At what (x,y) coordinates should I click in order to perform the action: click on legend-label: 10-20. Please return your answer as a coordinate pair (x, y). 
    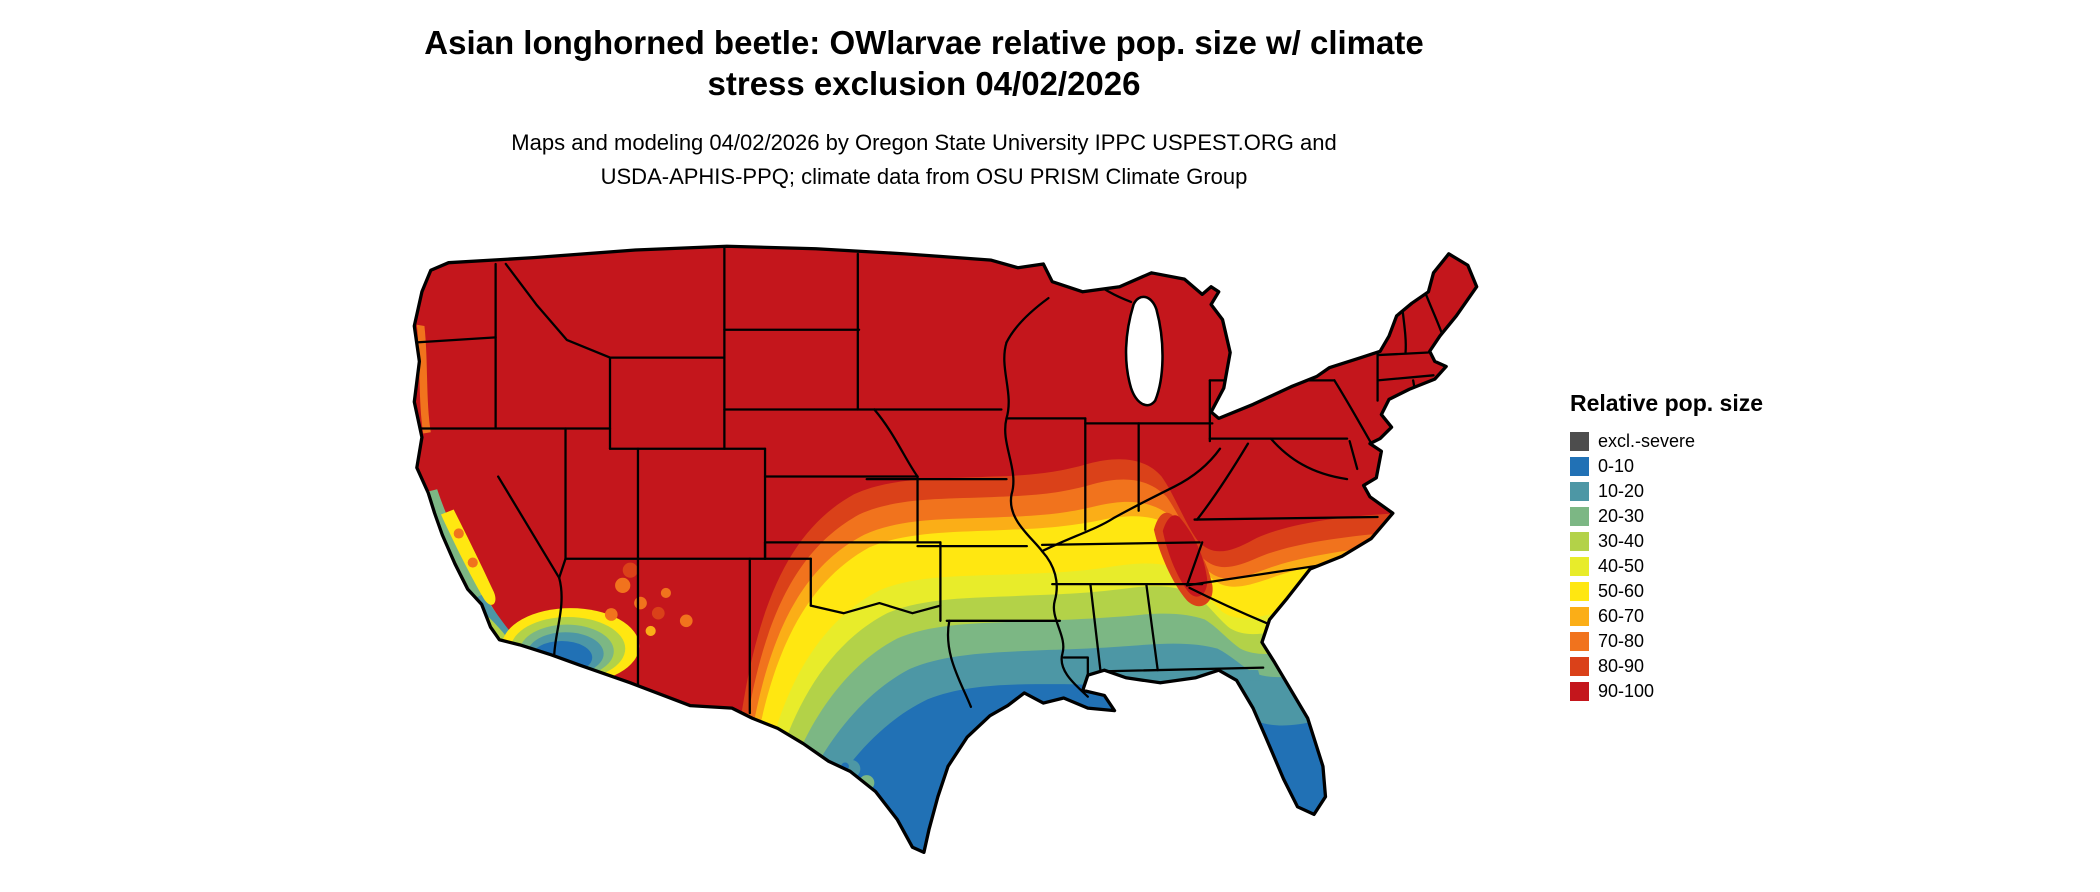
    Looking at the image, I should click on (1621, 491).